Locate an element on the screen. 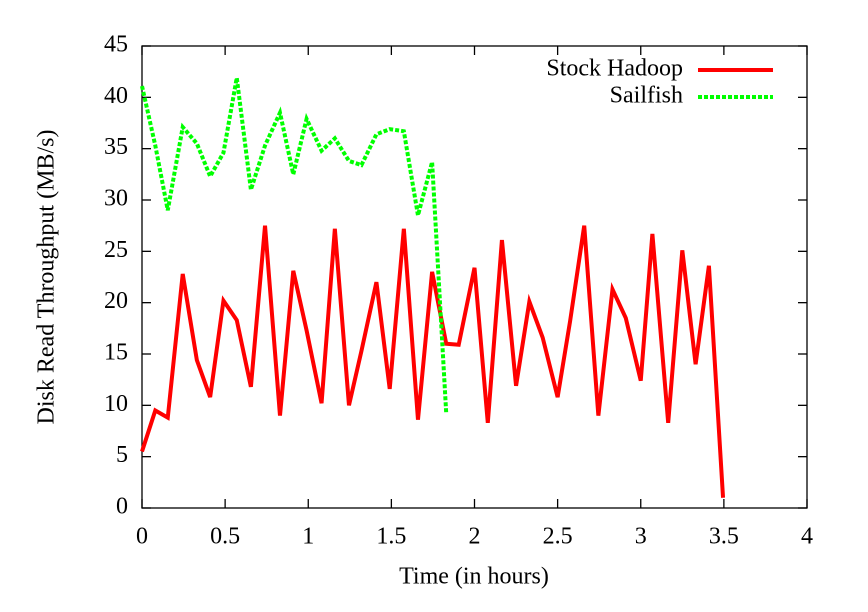  y-tick-label: 40 is located at coordinates (116, 96).